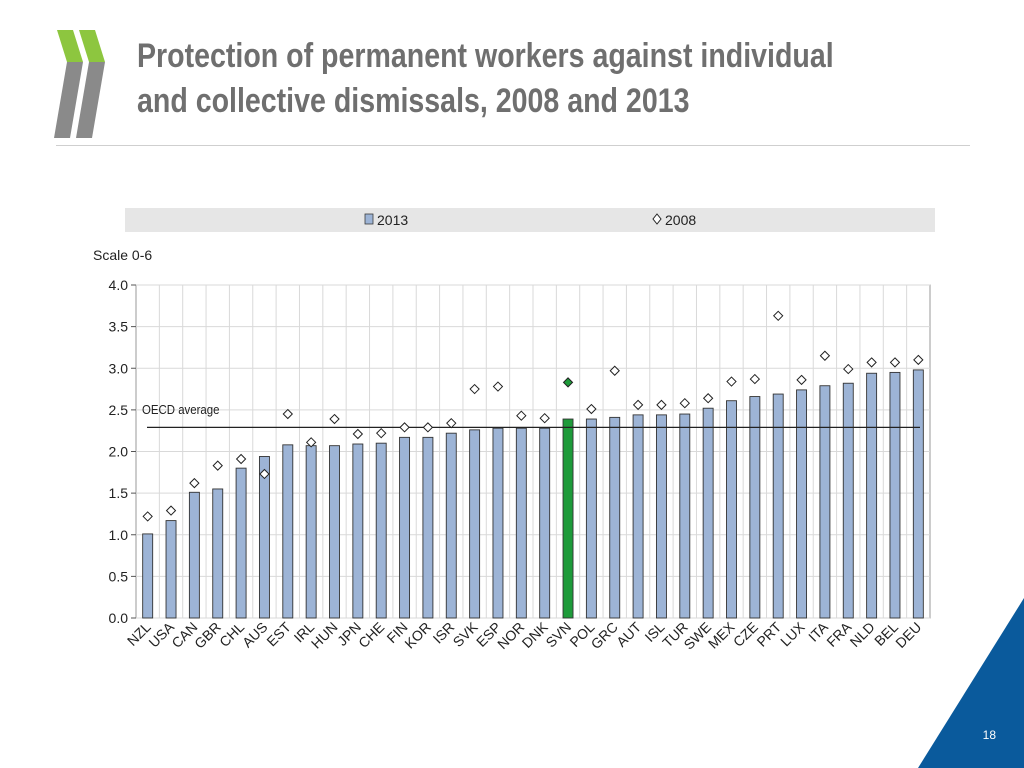 This screenshot has height=768, width=1024. What do you see at coordinates (381, 530) in the screenshot?
I see `bar-che` at bounding box center [381, 530].